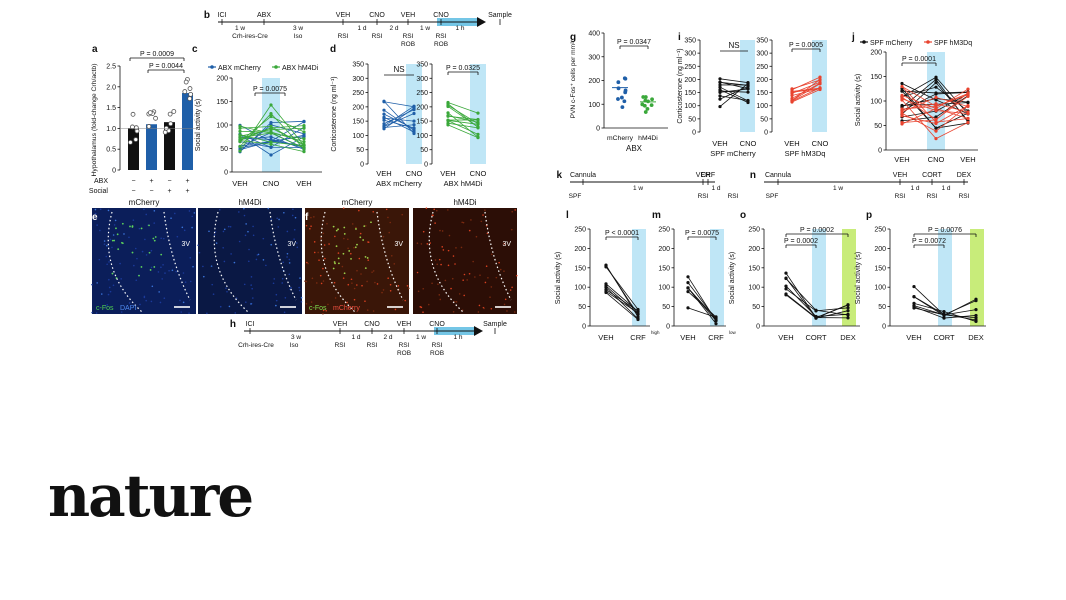 The image size is (1066, 600). Describe the element at coordinates (334, 113) in the screenshot. I see `panel-d-ylabel: Corticosterone (ng ml⁻¹)` at that location.